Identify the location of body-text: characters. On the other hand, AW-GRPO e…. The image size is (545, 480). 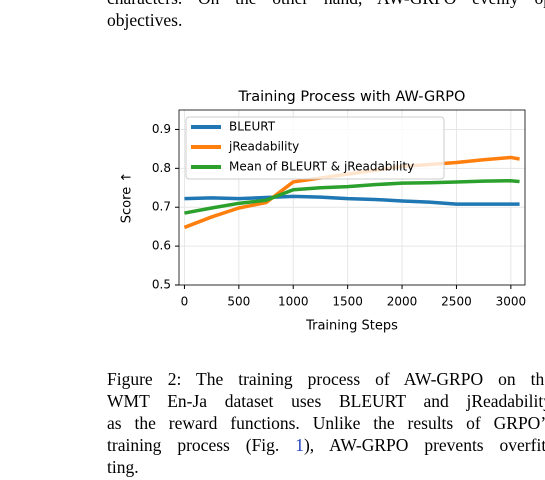
(326, 4).